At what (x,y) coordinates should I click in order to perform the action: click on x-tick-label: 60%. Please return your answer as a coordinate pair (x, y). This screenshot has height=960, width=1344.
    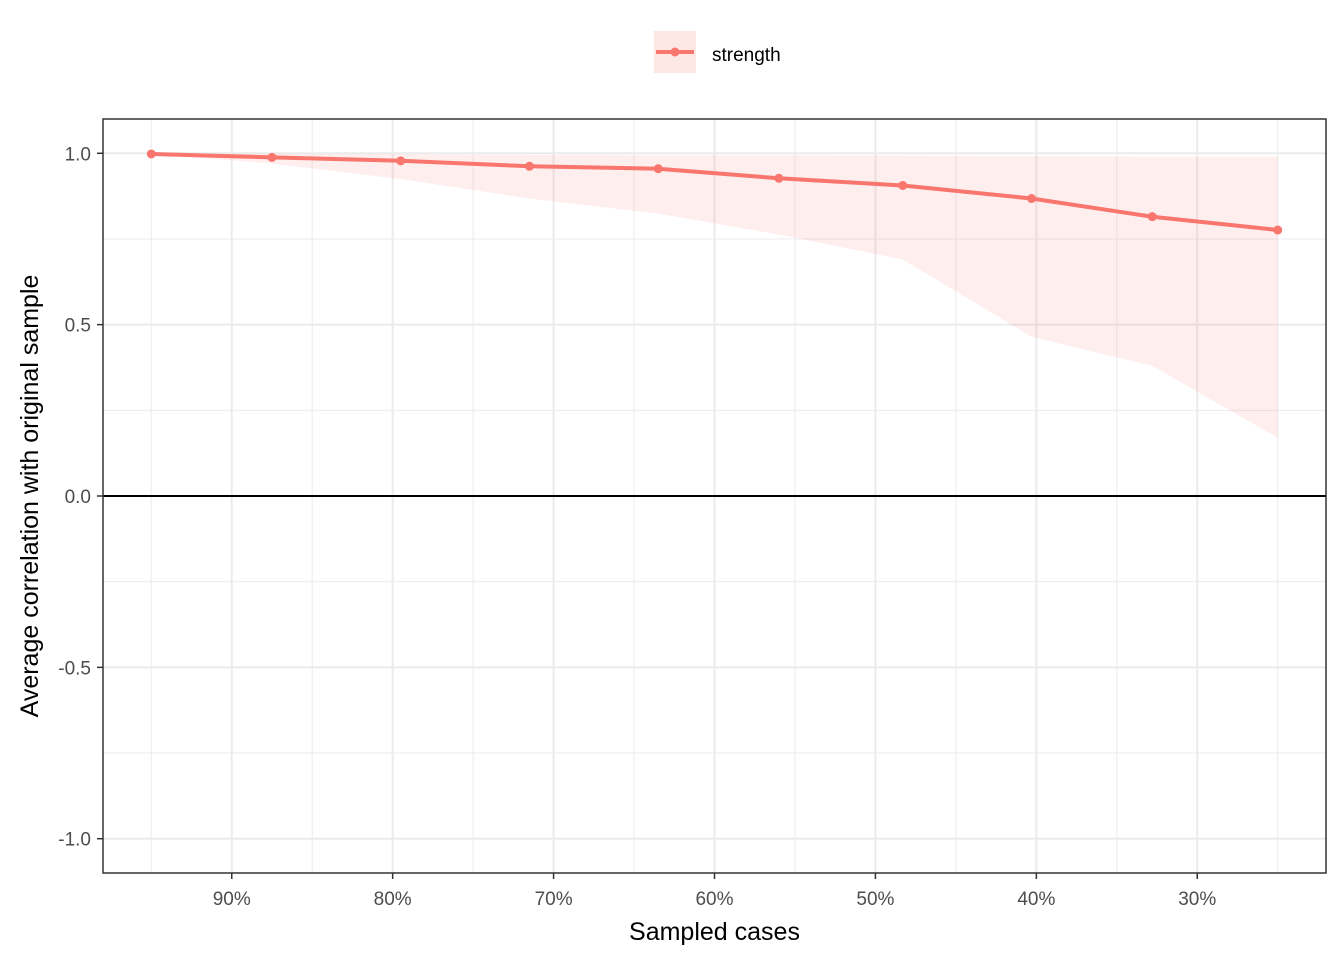
    Looking at the image, I should click on (714, 899).